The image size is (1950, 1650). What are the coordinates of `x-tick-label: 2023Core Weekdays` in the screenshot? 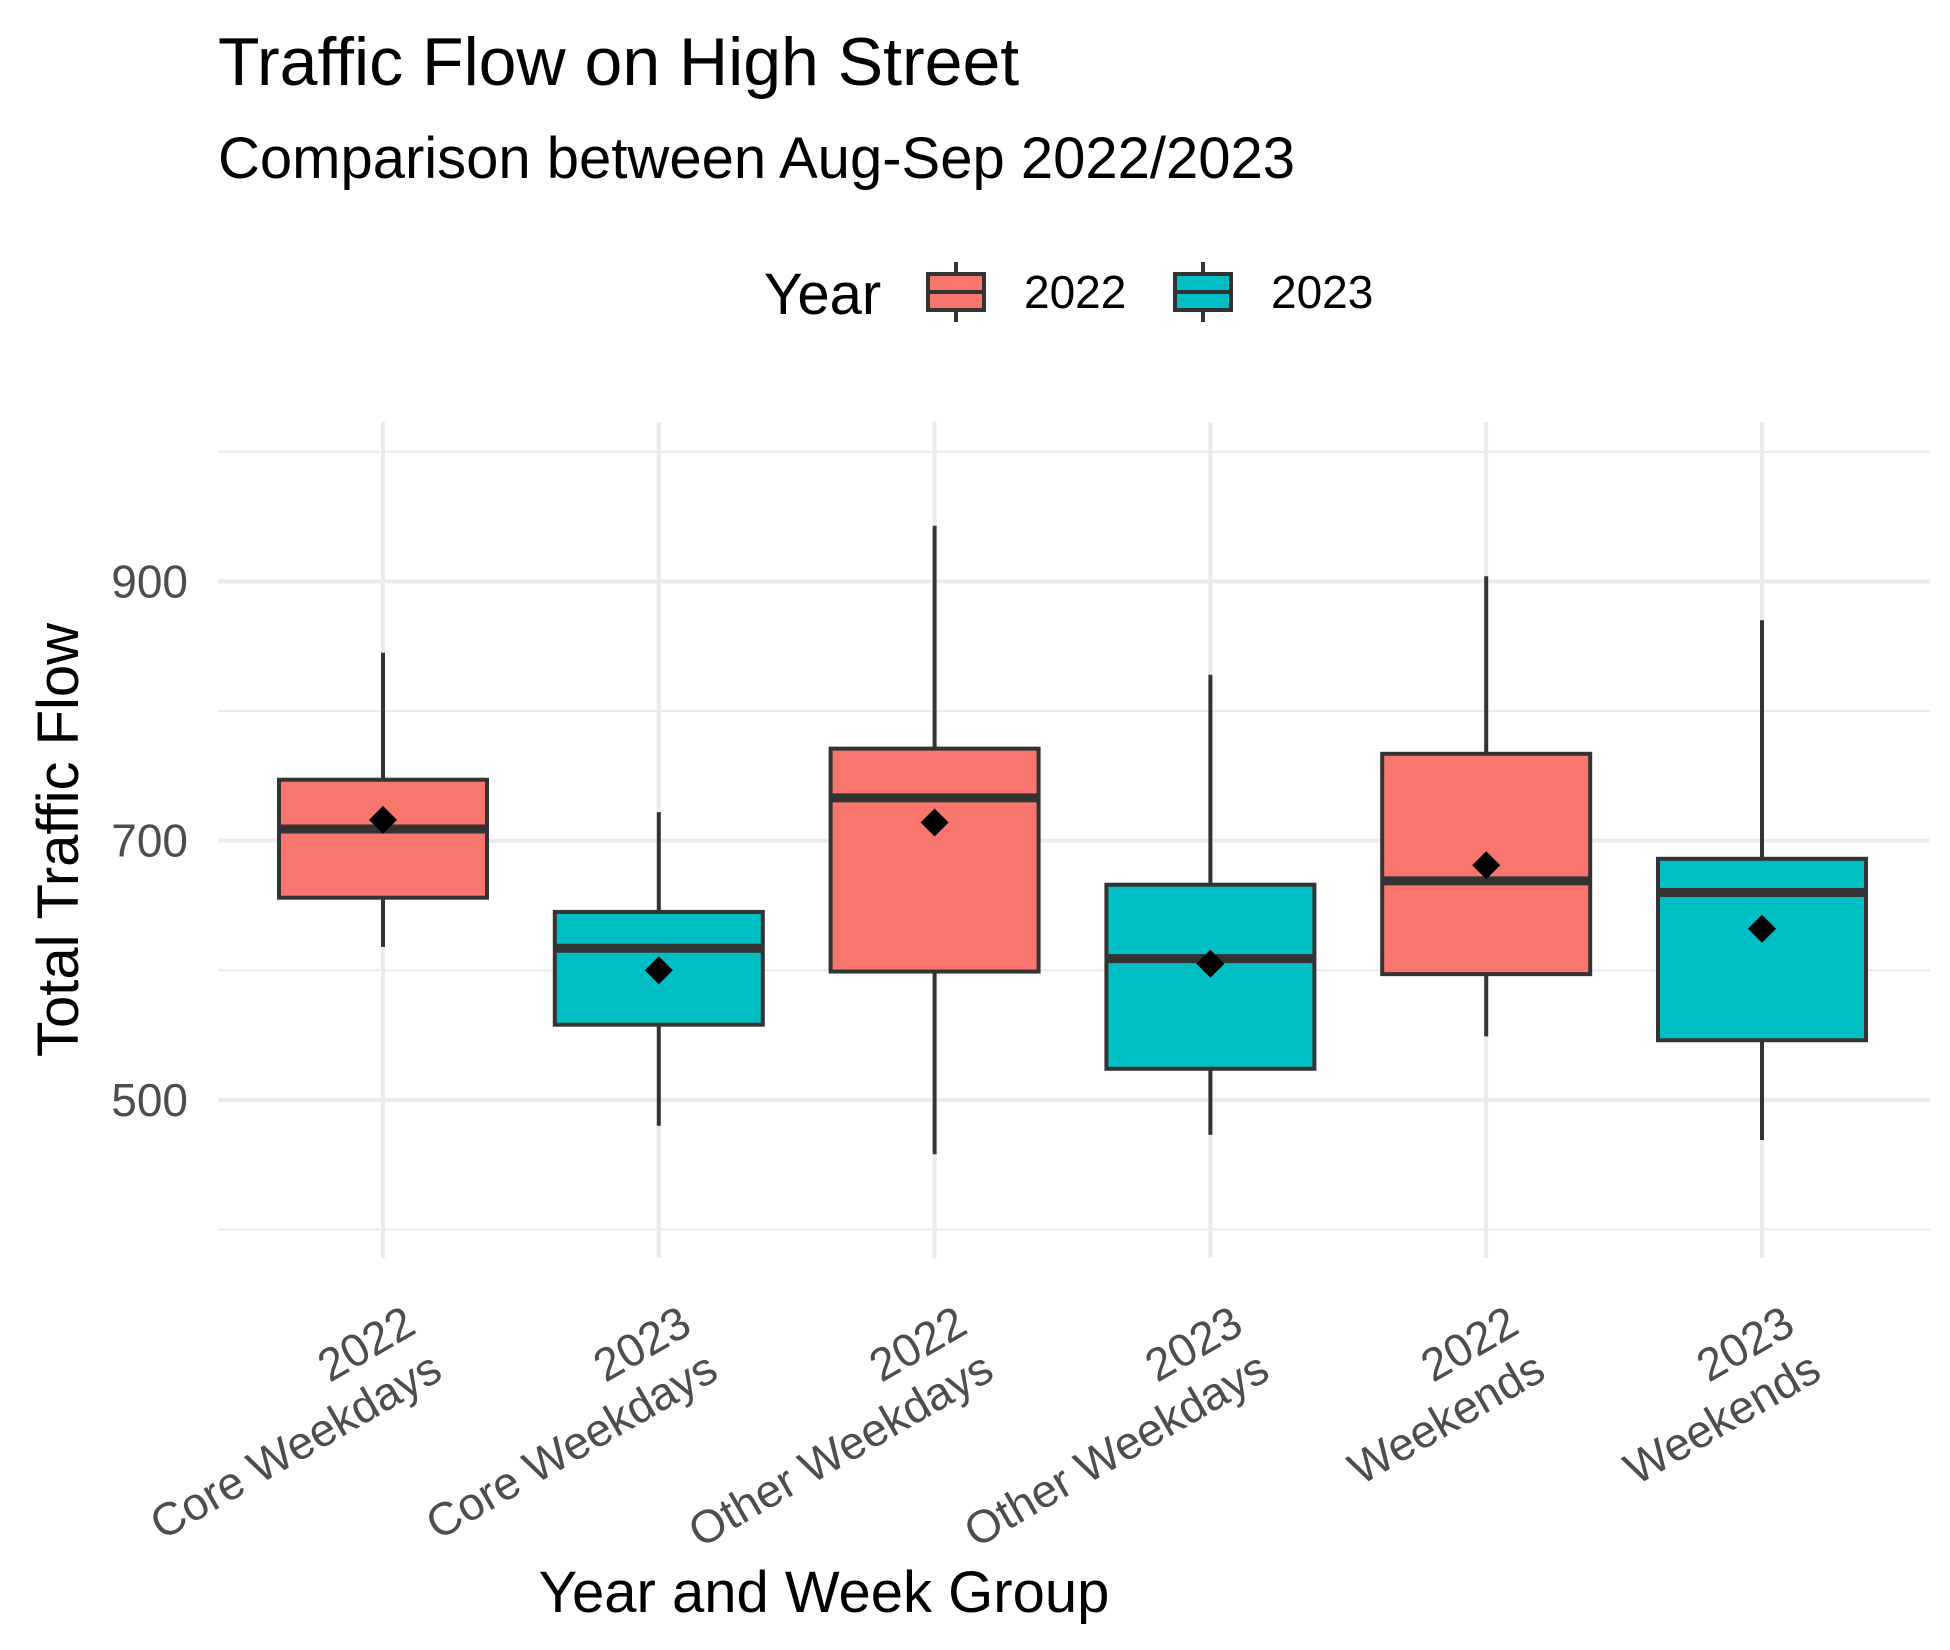 It's located at (557, 1423).